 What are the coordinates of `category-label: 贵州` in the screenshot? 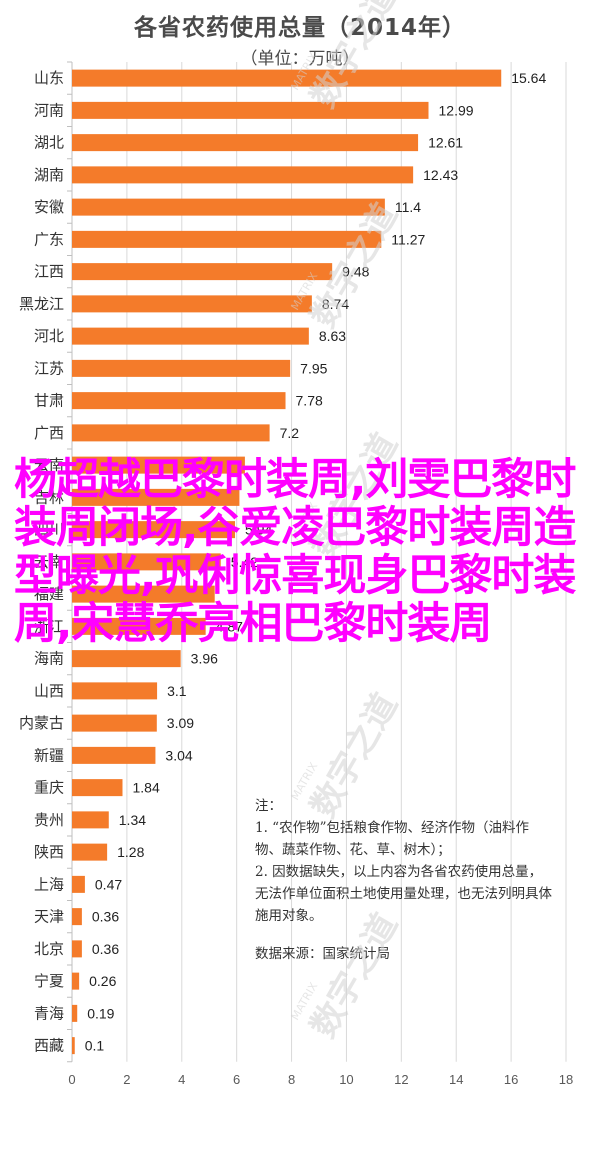 It's located at (49, 820).